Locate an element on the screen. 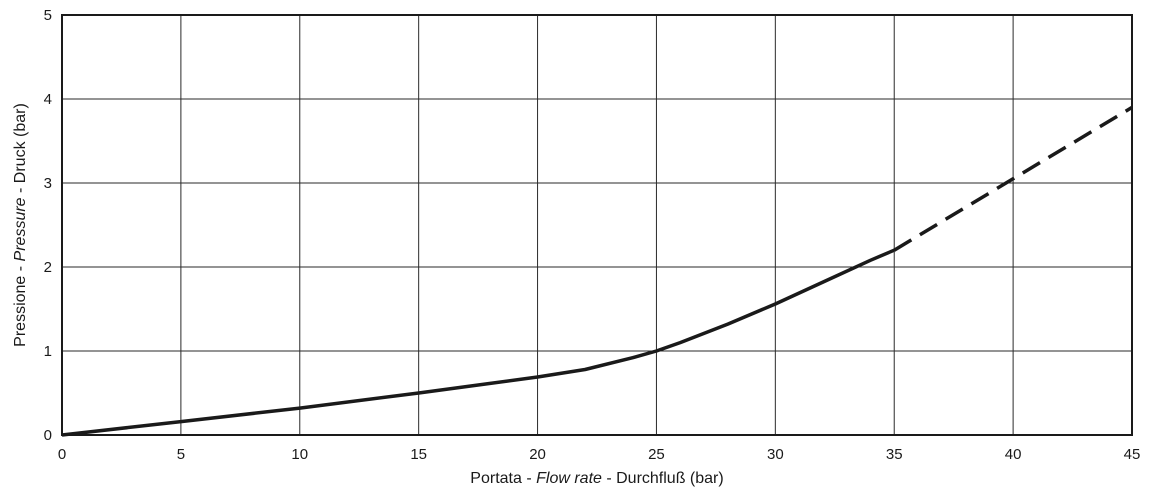 This screenshot has height=488, width=1160. x-tick-label: 20 is located at coordinates (537, 454).